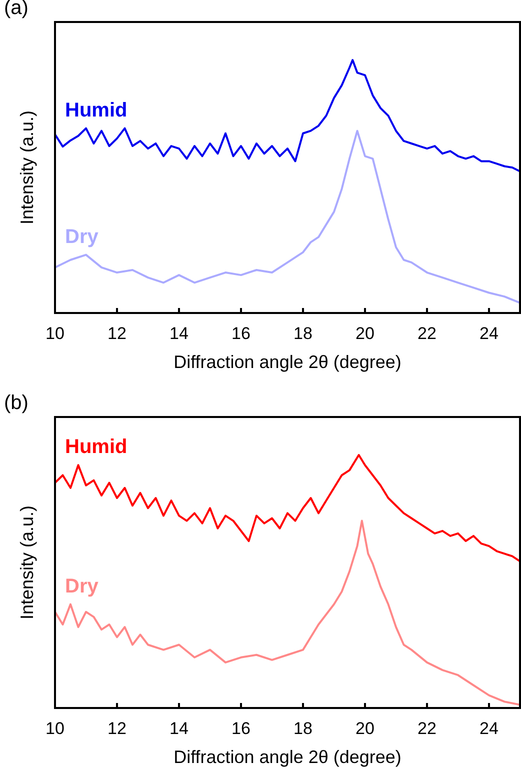 The width and height of the screenshot is (521, 782). Describe the element at coordinates (16, 403) in the screenshot. I see `chart-title: (b)` at that location.